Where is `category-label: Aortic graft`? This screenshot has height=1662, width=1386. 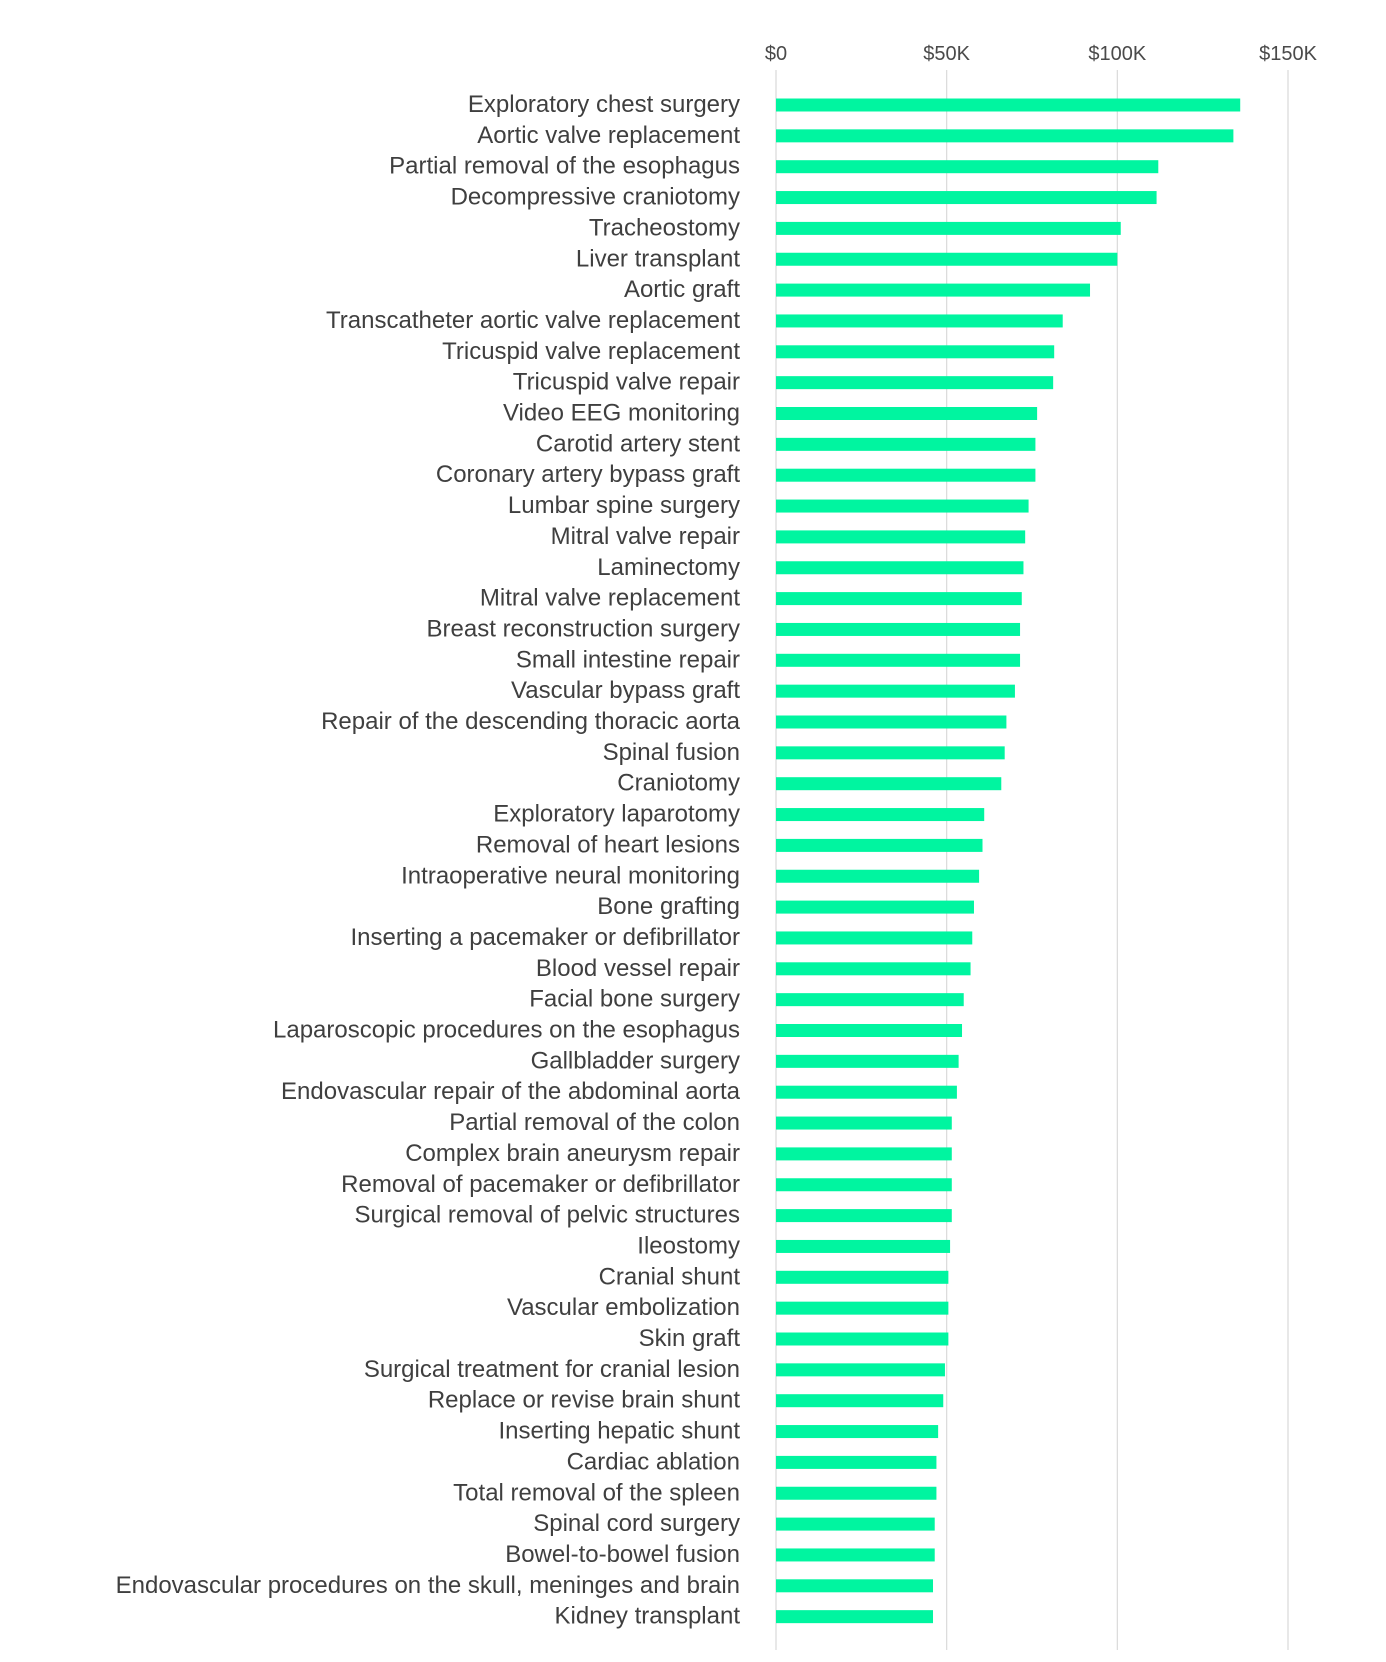
category-label: Aortic graft is located at coordinates (682, 289).